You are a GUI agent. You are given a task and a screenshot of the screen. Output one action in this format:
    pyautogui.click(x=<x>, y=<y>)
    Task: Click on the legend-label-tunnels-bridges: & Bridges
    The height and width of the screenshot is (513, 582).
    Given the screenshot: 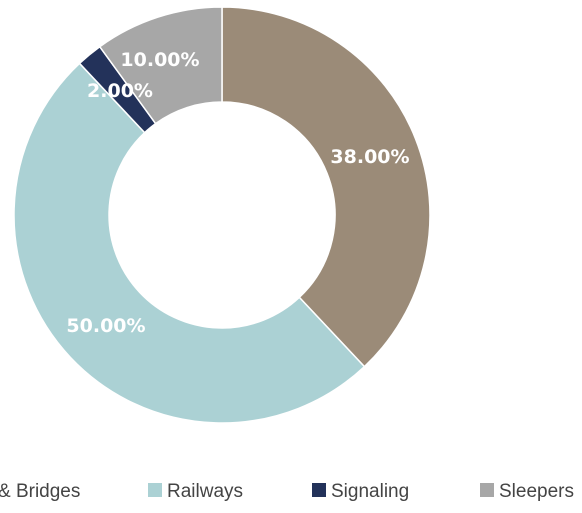 What is the action you would take?
    pyautogui.click(x=40, y=491)
    